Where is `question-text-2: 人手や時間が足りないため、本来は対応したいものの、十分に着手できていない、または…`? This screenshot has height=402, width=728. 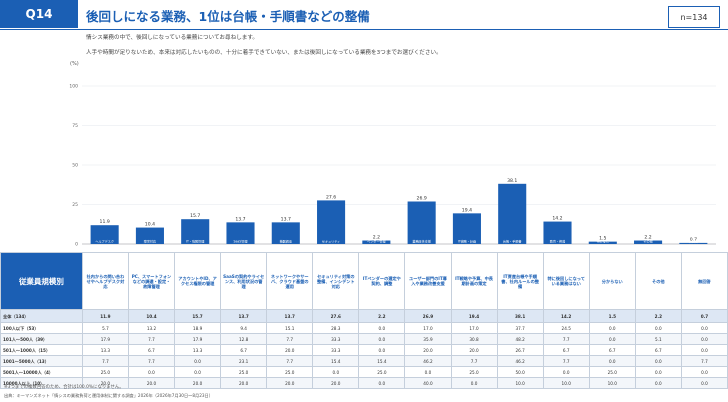
question-text-2: 人手や時間が足りないため、本来は対応したいものの、十分に着手できていない、または… is located at coordinates (264, 53).